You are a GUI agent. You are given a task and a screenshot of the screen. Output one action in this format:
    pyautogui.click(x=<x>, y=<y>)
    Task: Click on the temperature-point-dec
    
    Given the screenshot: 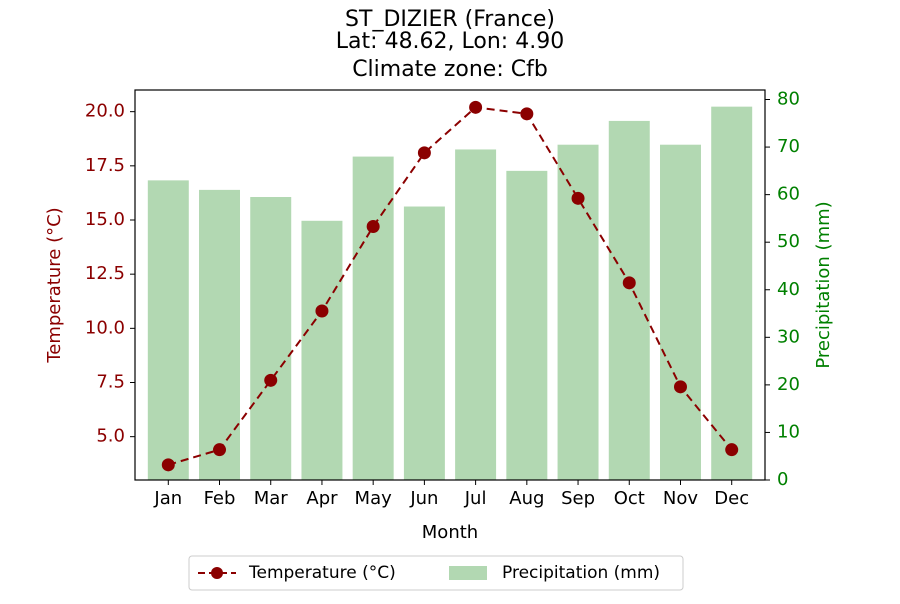 What is the action you would take?
    pyautogui.click(x=732, y=450)
    